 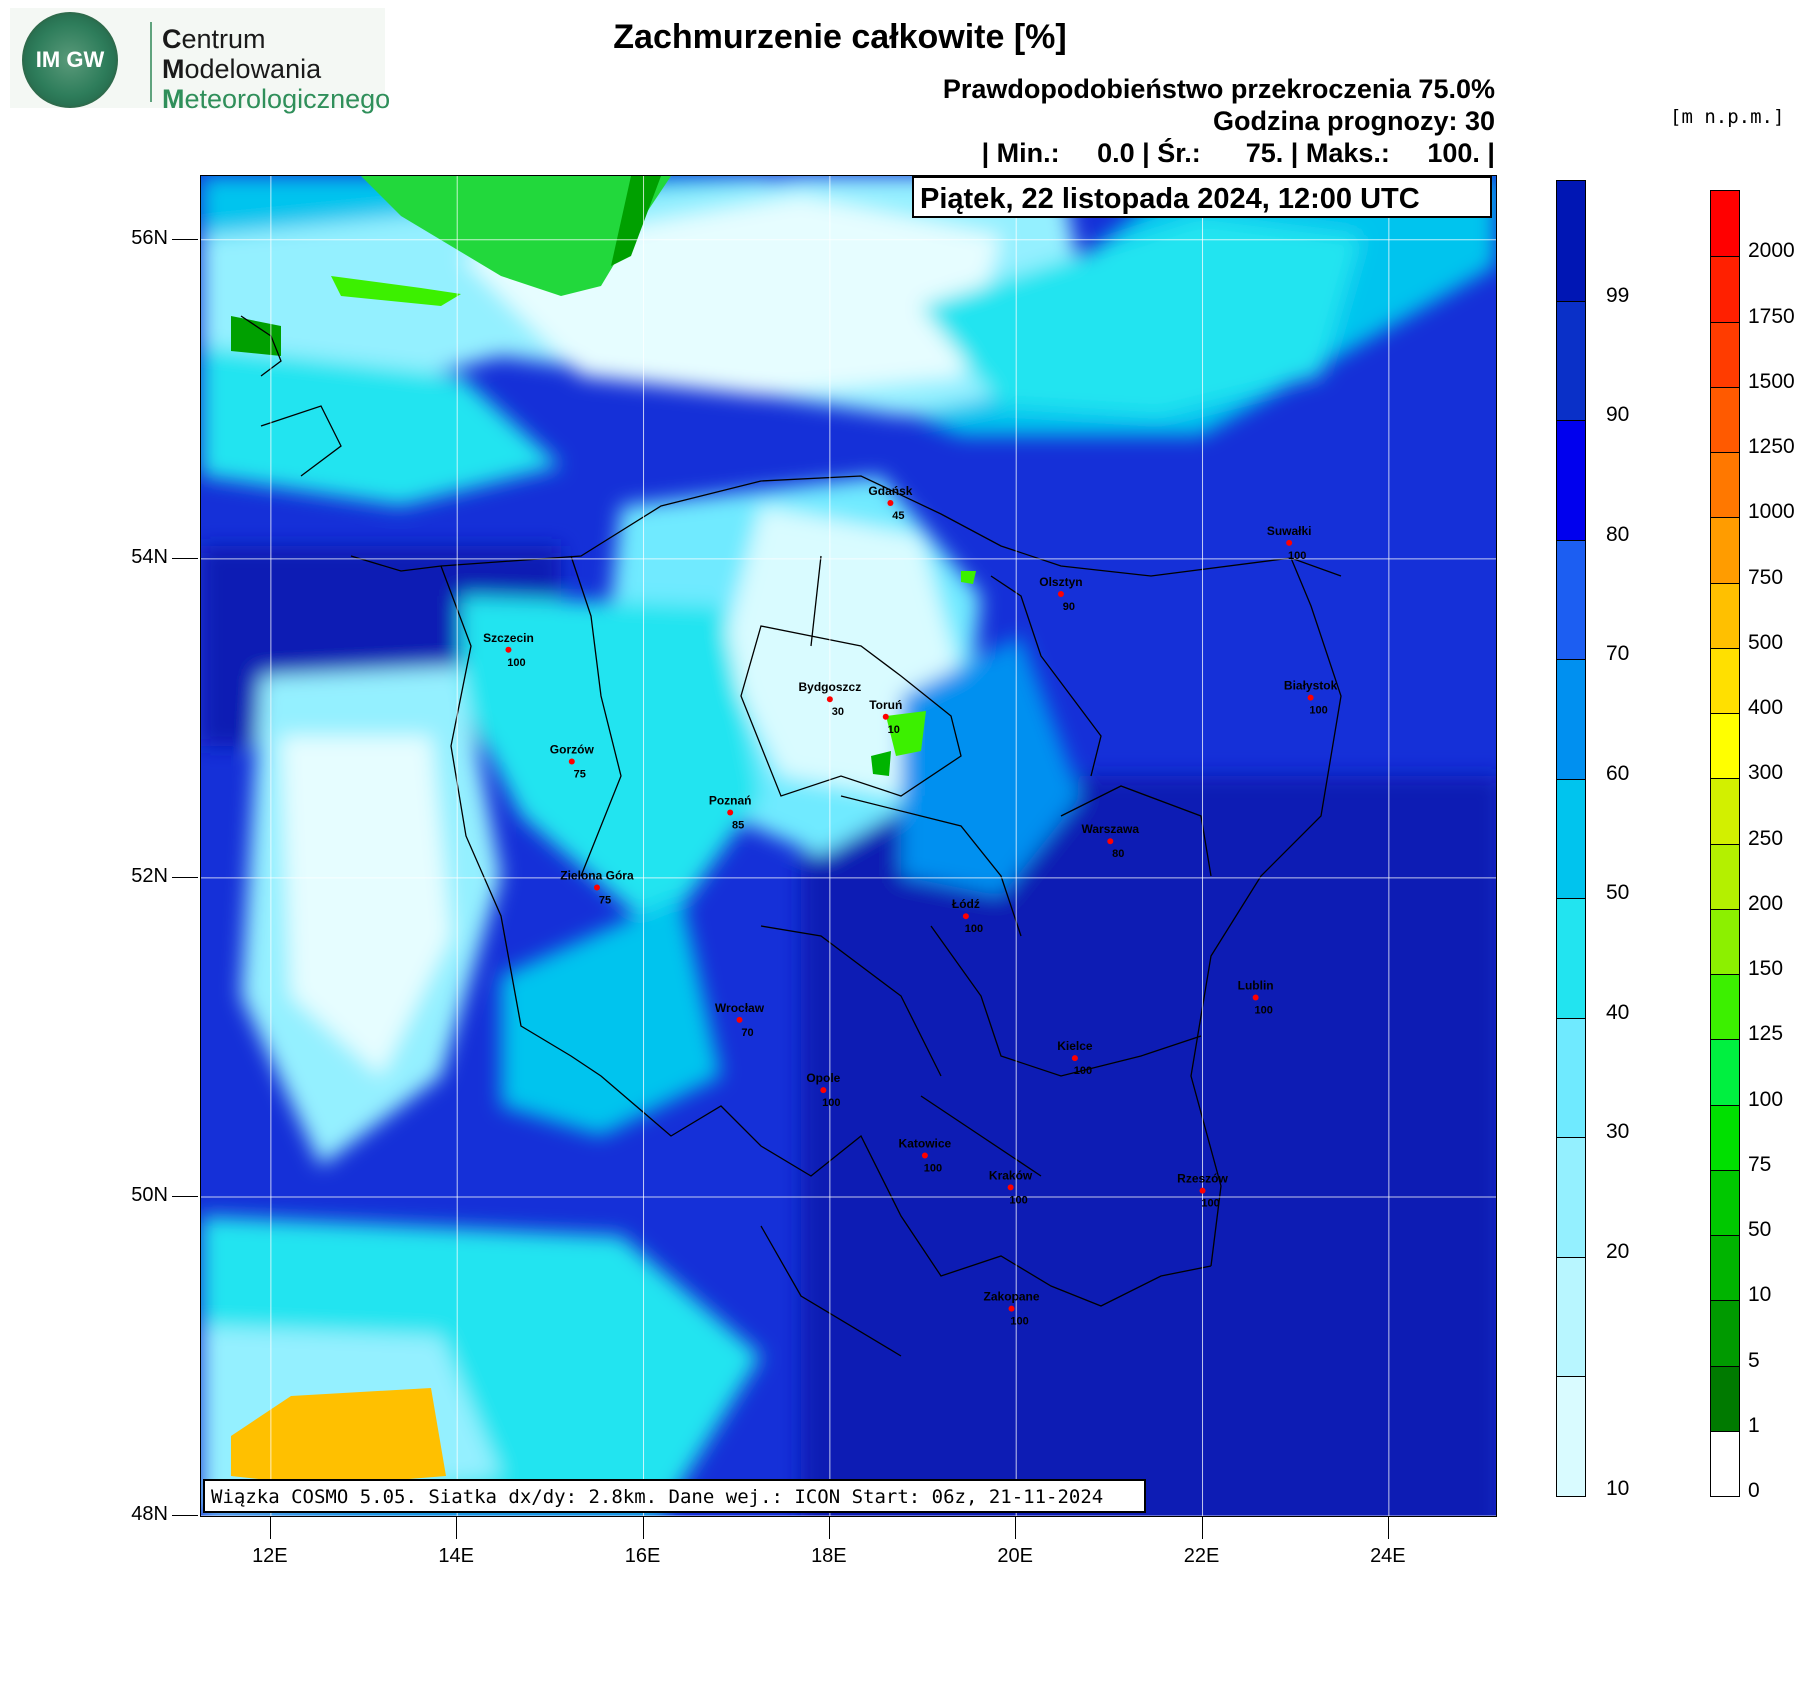 What do you see at coordinates (1311, 686) in the screenshot?
I see `city-name: Białystok` at bounding box center [1311, 686].